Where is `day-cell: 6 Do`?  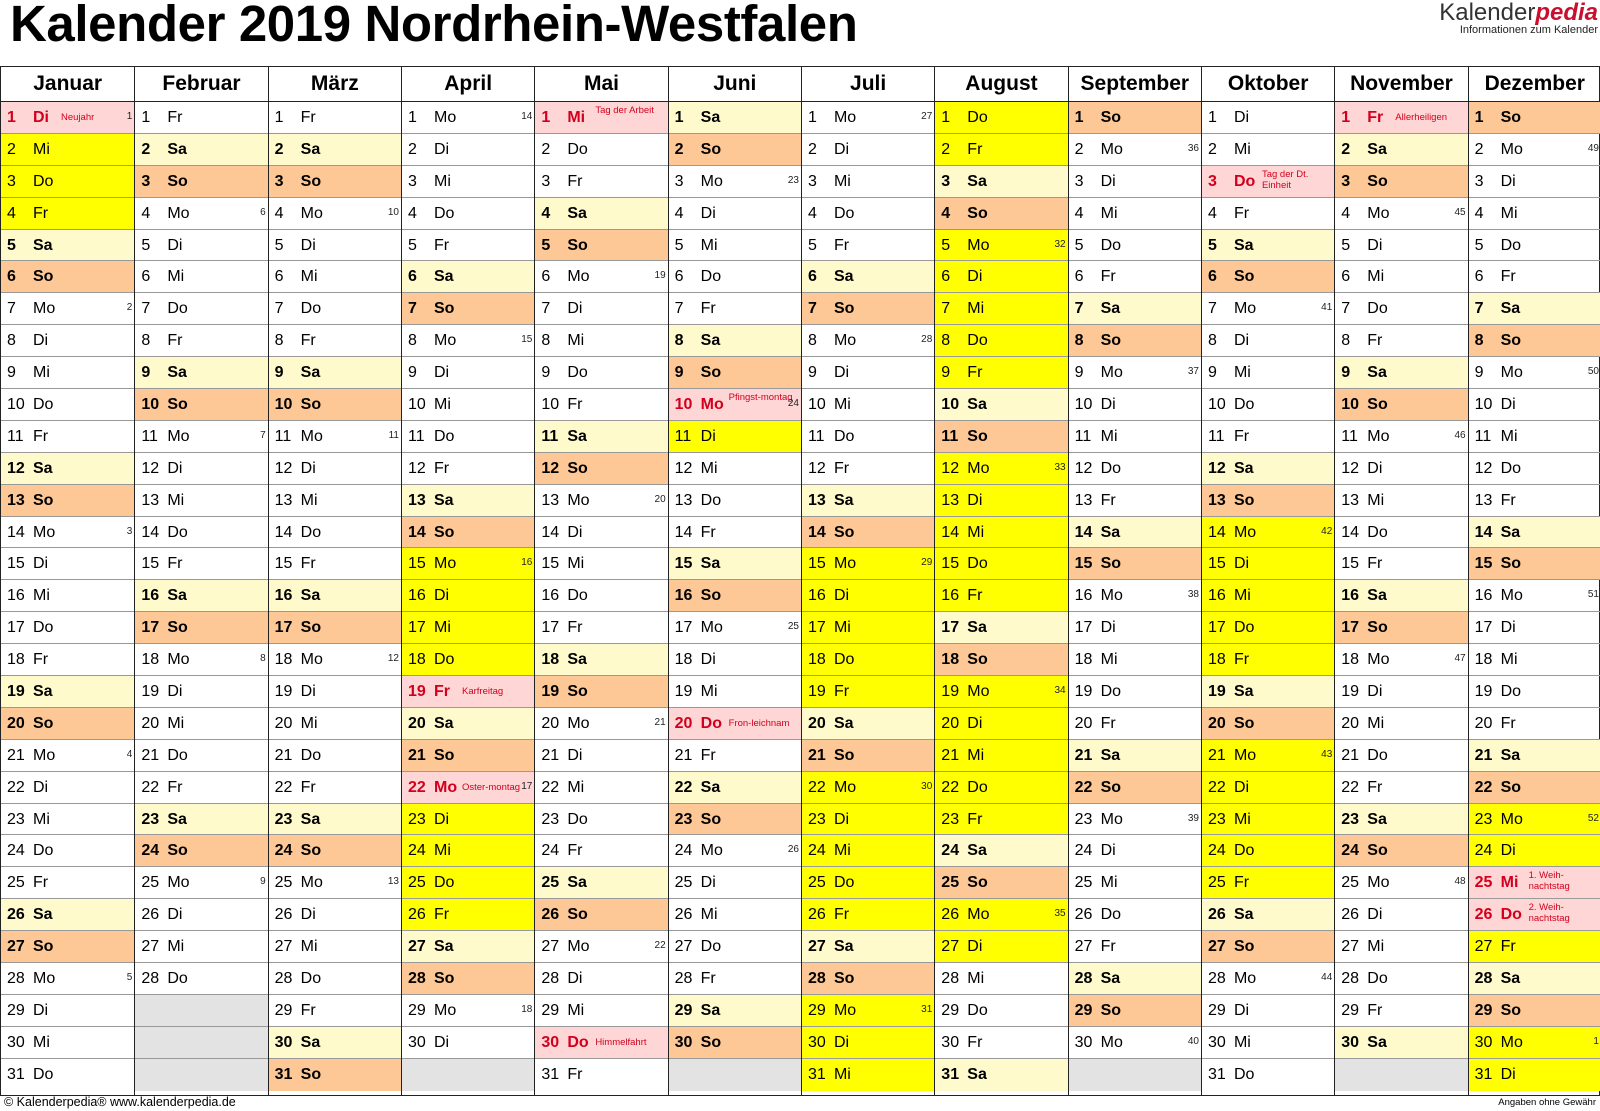
day-cell: 6 Do is located at coordinates (734, 277).